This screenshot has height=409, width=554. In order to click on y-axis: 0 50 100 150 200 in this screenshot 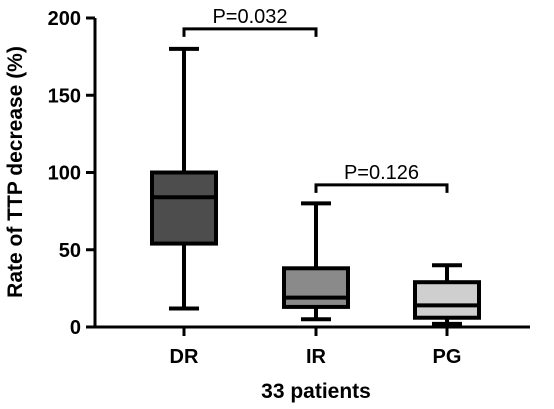, I will do `click(72, 173)`.